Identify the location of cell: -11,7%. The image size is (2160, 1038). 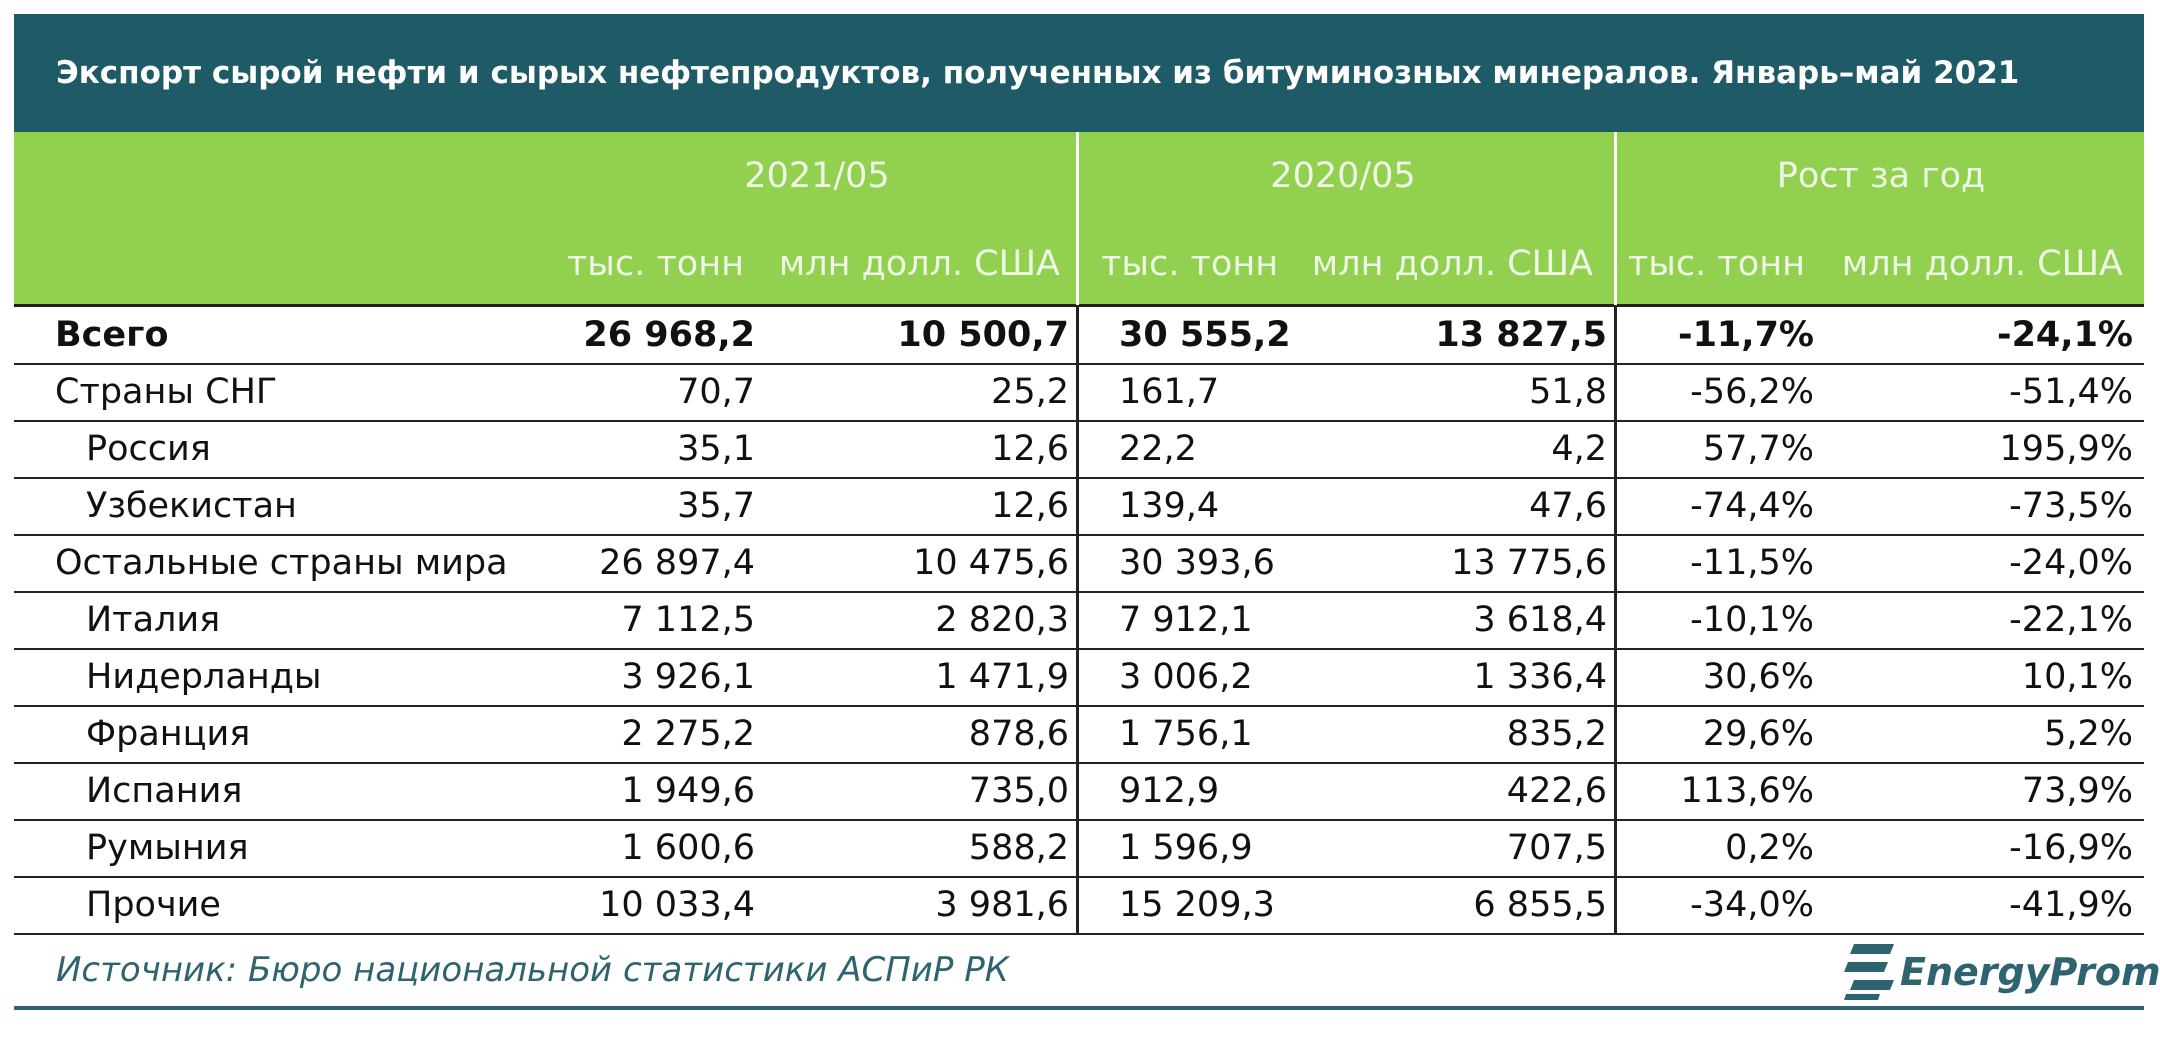
(1746, 335).